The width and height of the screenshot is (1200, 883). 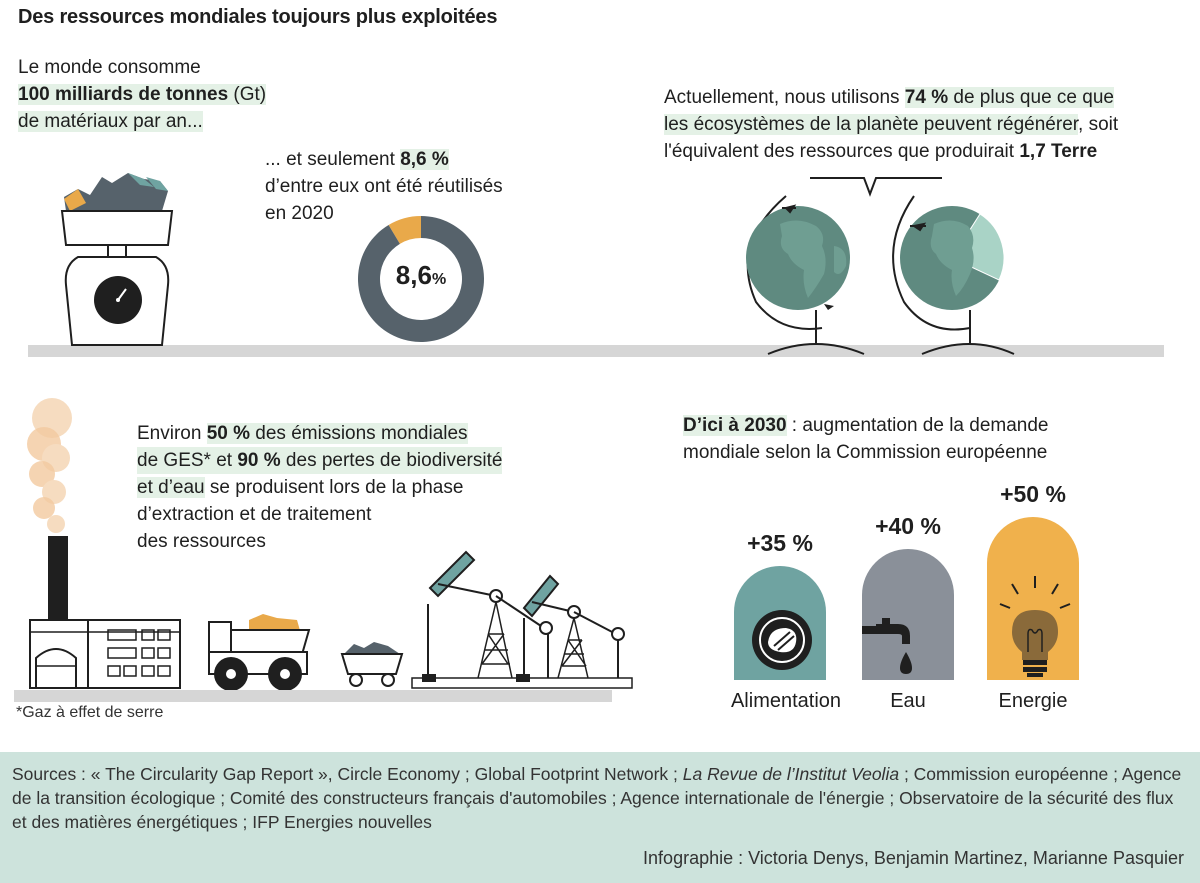 I want to click on reuse-line2: d’entre eux ont été réutilisés, so click(x=384, y=186).